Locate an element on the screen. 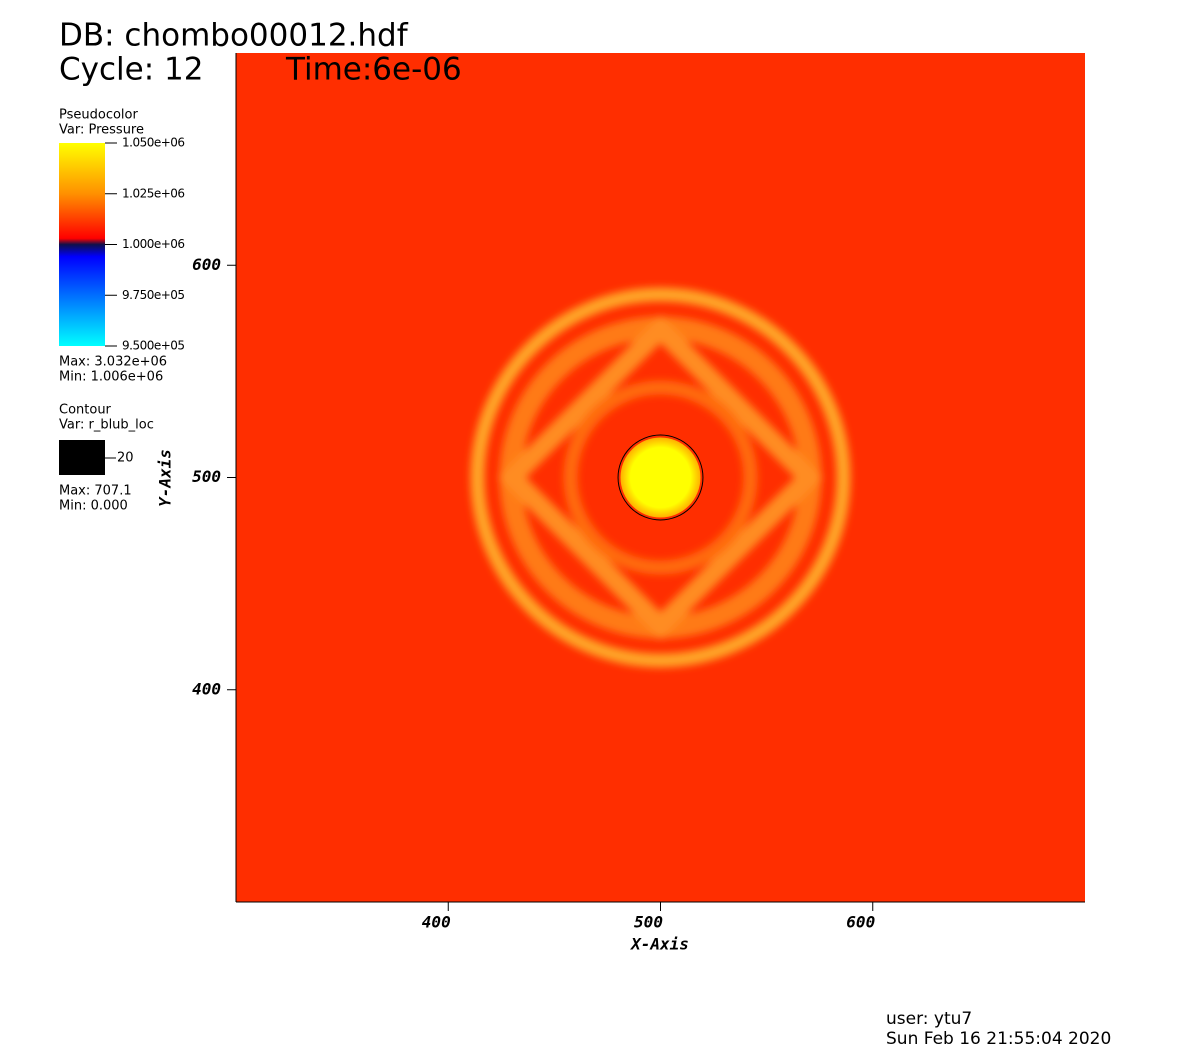 Image resolution: width=1182 pixels, height=1062 pixels. x-tick-label: 600 is located at coordinates (860, 922).